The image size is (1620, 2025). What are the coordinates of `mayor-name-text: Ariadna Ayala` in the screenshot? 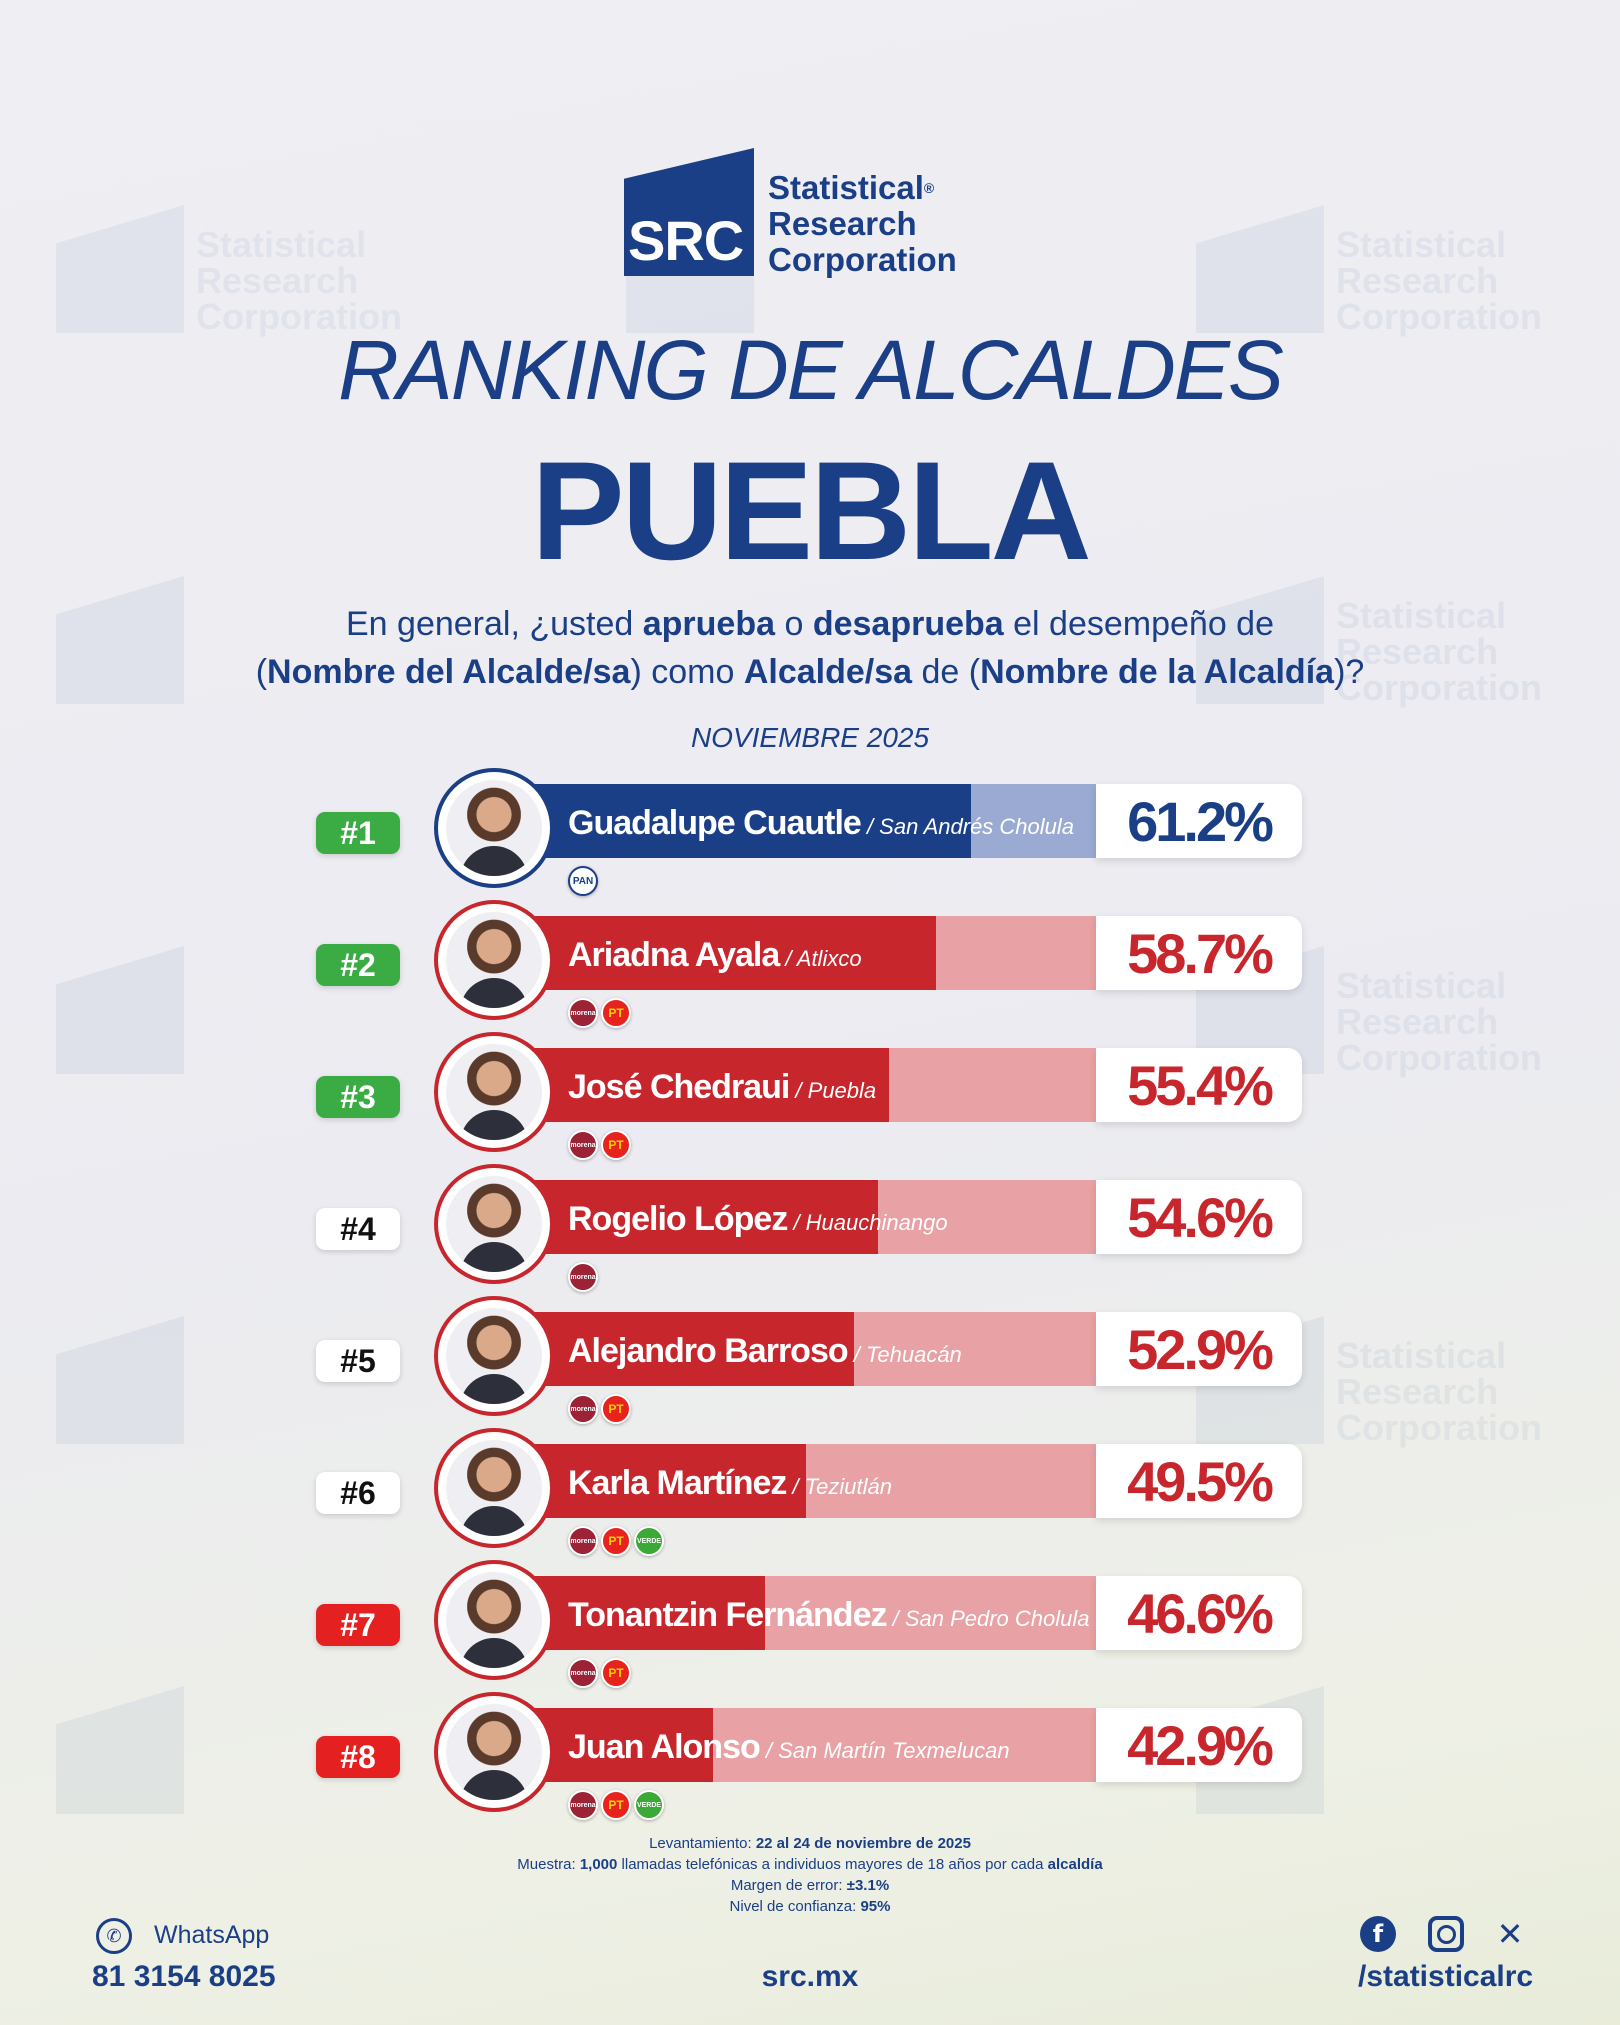 It's located at (674, 955).